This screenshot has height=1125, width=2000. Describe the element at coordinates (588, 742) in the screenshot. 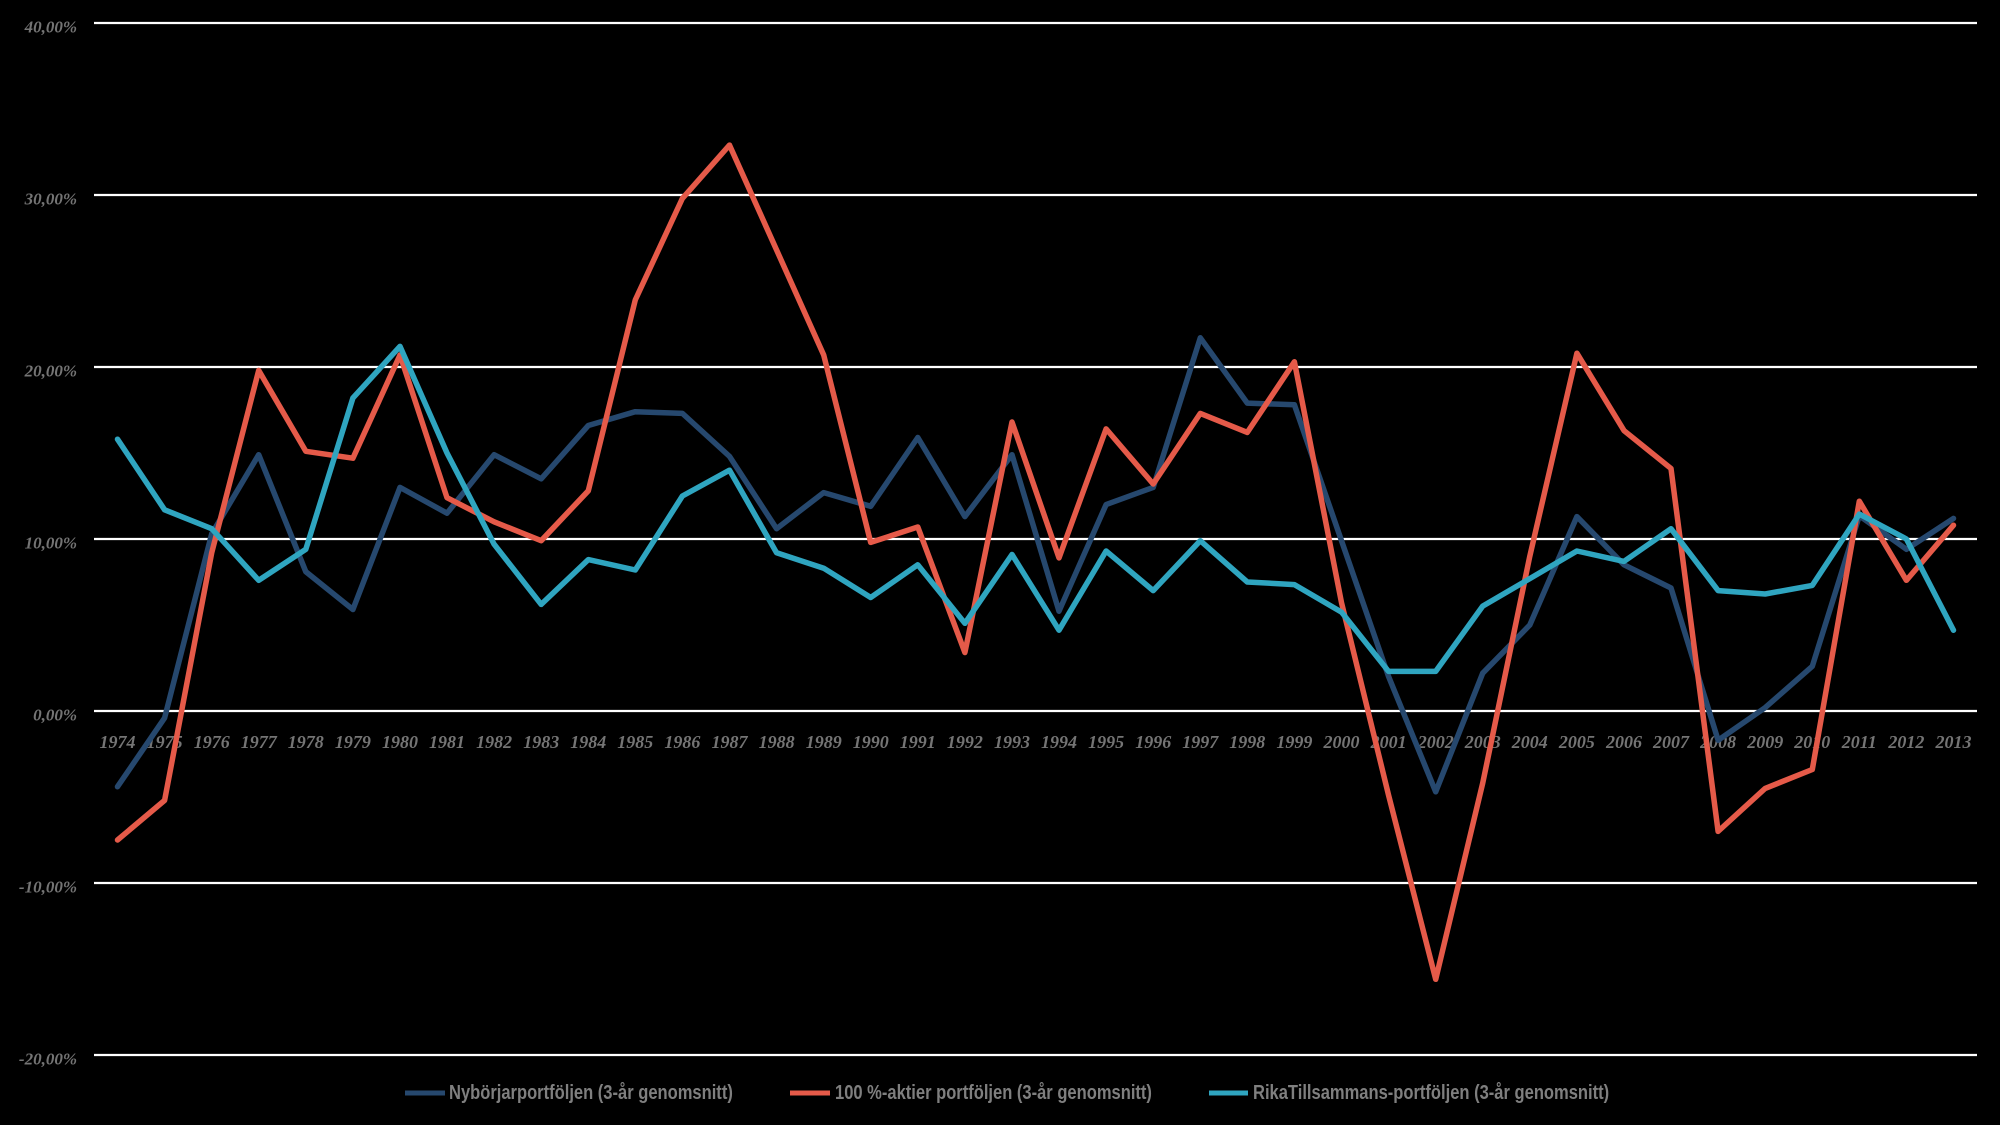

I see `svg-text: 1984` at that location.